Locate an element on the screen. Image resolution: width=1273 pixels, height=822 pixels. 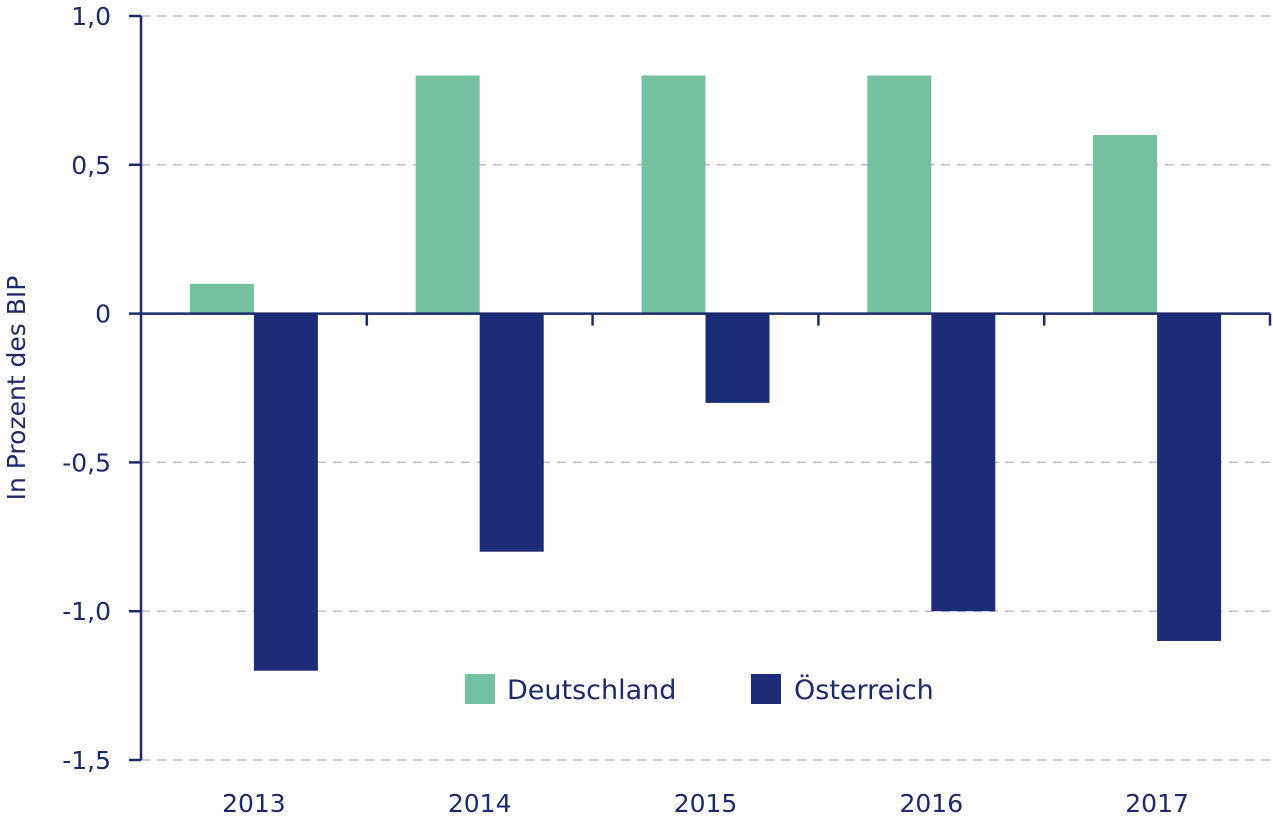
bar-oesterreich-2017 is located at coordinates (1189, 477).